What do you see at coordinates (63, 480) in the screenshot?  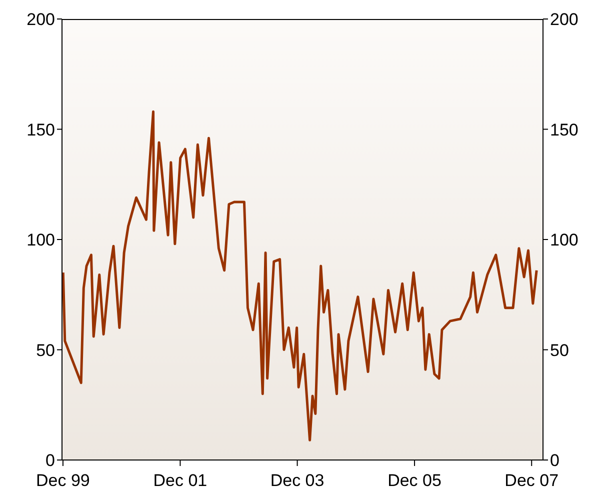 I see `x-tick-label: Dec 99` at bounding box center [63, 480].